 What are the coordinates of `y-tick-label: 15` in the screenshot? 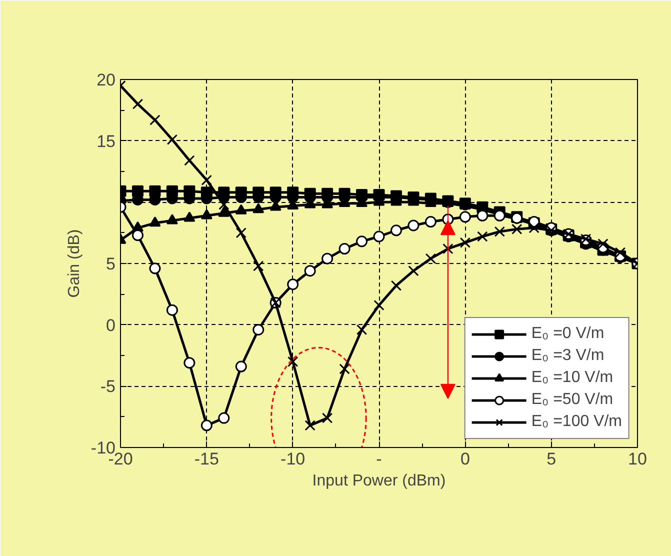 It's located at (106, 141).